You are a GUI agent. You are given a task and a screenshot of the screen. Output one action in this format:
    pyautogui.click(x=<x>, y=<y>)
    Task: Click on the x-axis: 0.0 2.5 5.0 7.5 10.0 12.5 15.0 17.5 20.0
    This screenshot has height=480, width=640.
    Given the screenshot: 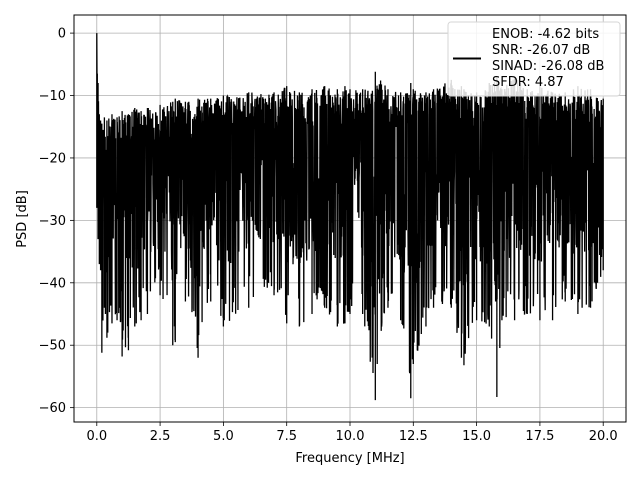 What is the action you would take?
    pyautogui.click(x=352, y=433)
    